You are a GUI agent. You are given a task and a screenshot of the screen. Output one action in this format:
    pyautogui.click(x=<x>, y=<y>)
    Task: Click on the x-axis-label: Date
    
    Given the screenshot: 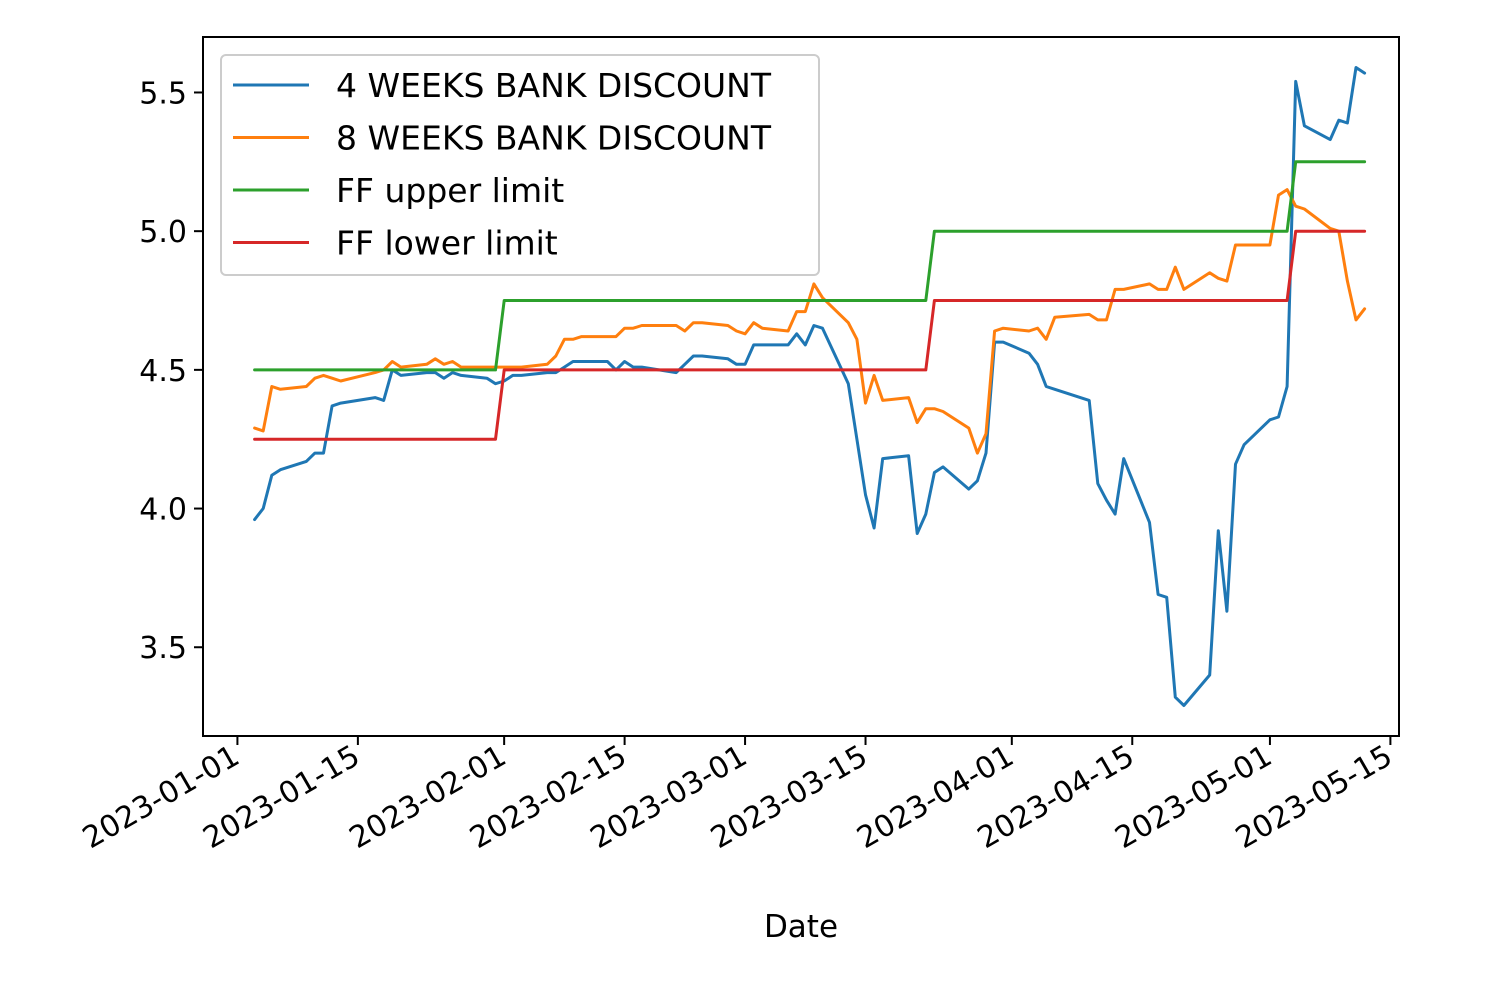 What is the action you would take?
    pyautogui.click(x=801, y=927)
    